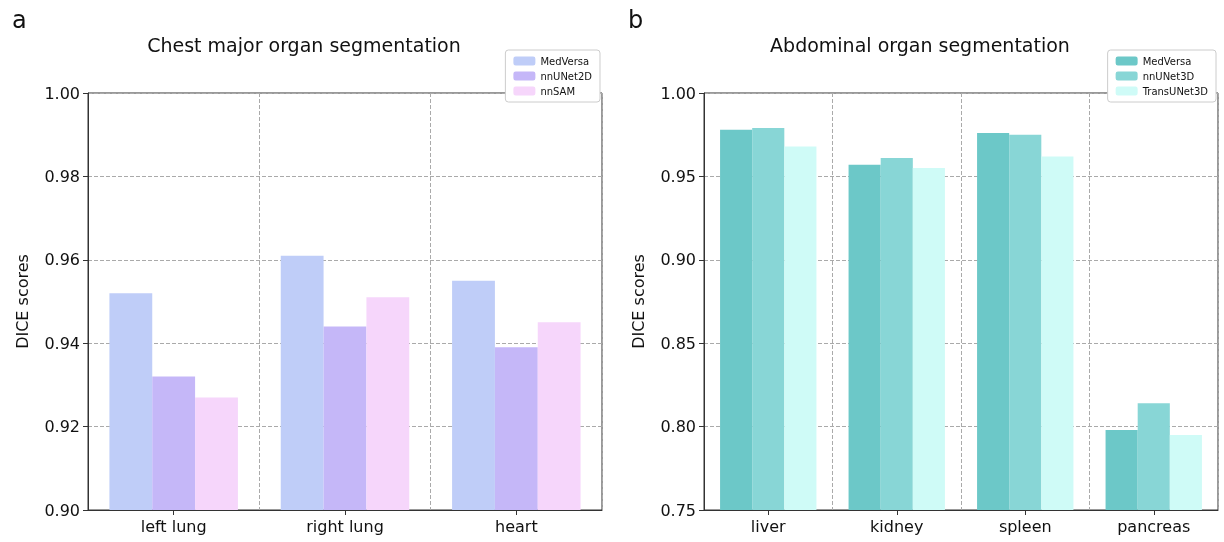  What do you see at coordinates (1175, 91) in the screenshot?
I see `legend-label: TransUNet3D` at bounding box center [1175, 91].